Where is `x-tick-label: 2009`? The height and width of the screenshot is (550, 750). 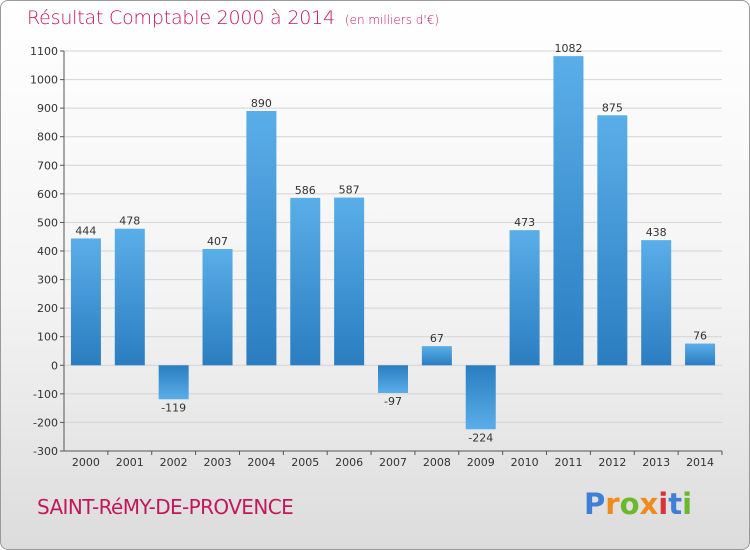 x-tick-label: 2009 is located at coordinates (481, 462).